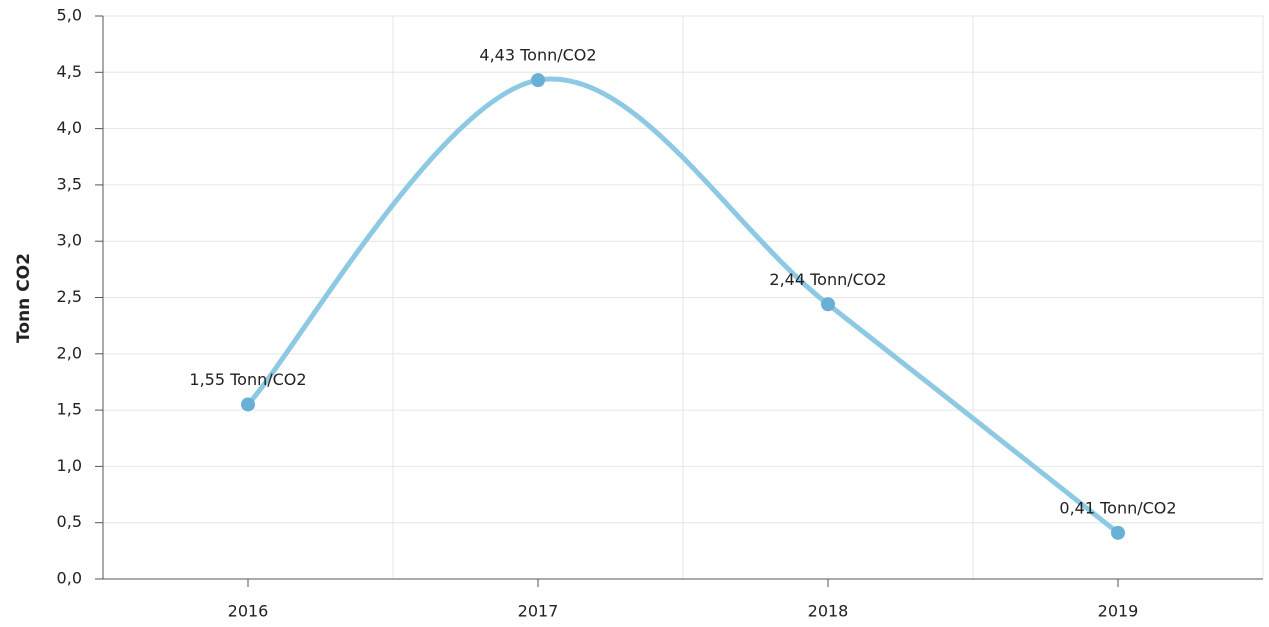  Describe the element at coordinates (69, 521) in the screenshot. I see `y-tick-label: 0,5` at that location.